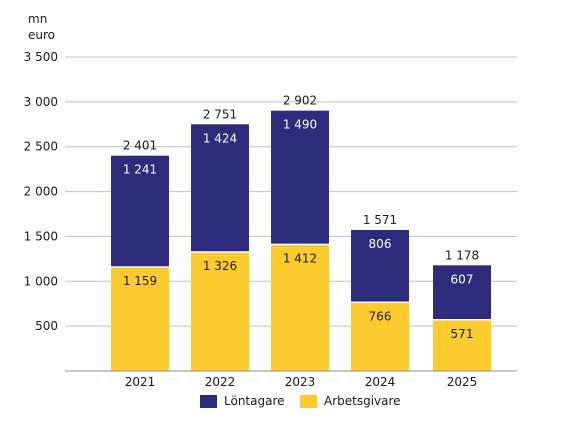 Image resolution: width=565 pixels, height=425 pixels. I want to click on x-axis-ticks: 2021 2022 2023 2024 2025, so click(301, 382).